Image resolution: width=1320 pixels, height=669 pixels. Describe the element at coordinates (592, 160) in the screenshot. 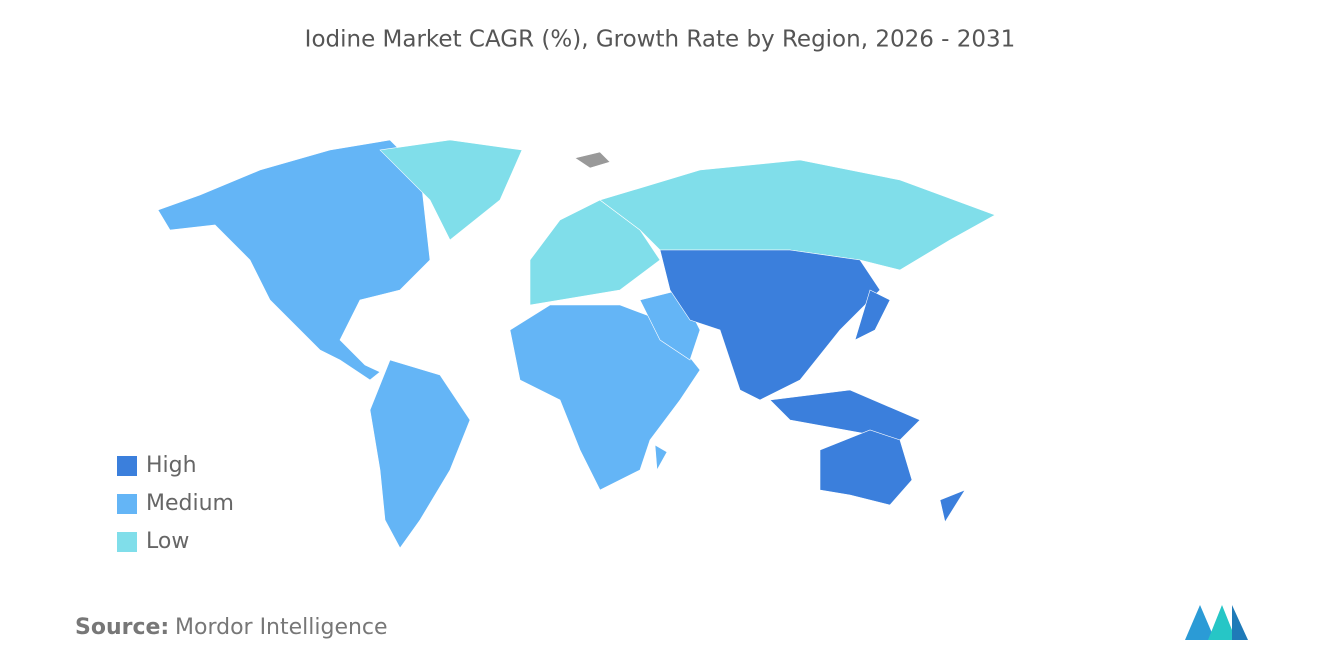

I see `svalbard` at that location.